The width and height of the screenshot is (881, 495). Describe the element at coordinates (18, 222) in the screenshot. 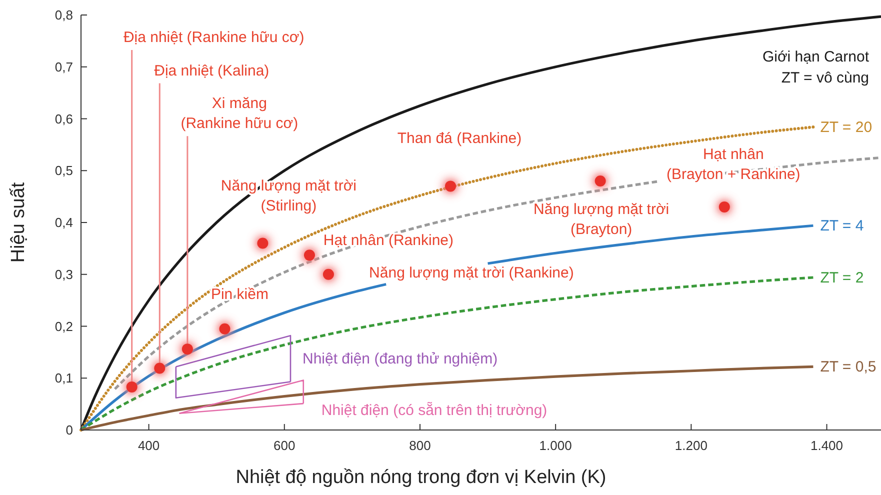

I see `y-axis-title: Hiệu suất` at that location.